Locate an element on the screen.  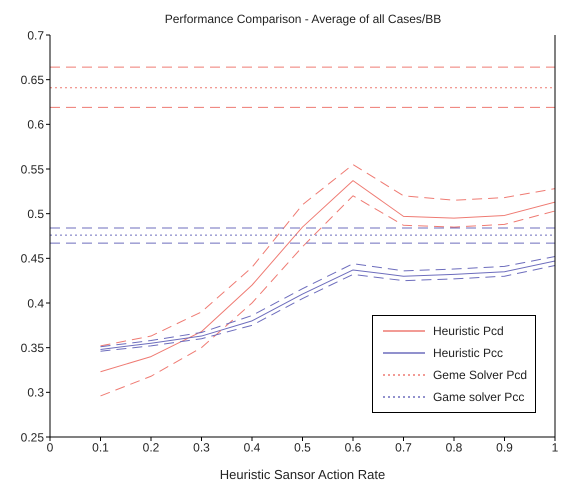
x-tick-label: 0.6 is located at coordinates (353, 447).